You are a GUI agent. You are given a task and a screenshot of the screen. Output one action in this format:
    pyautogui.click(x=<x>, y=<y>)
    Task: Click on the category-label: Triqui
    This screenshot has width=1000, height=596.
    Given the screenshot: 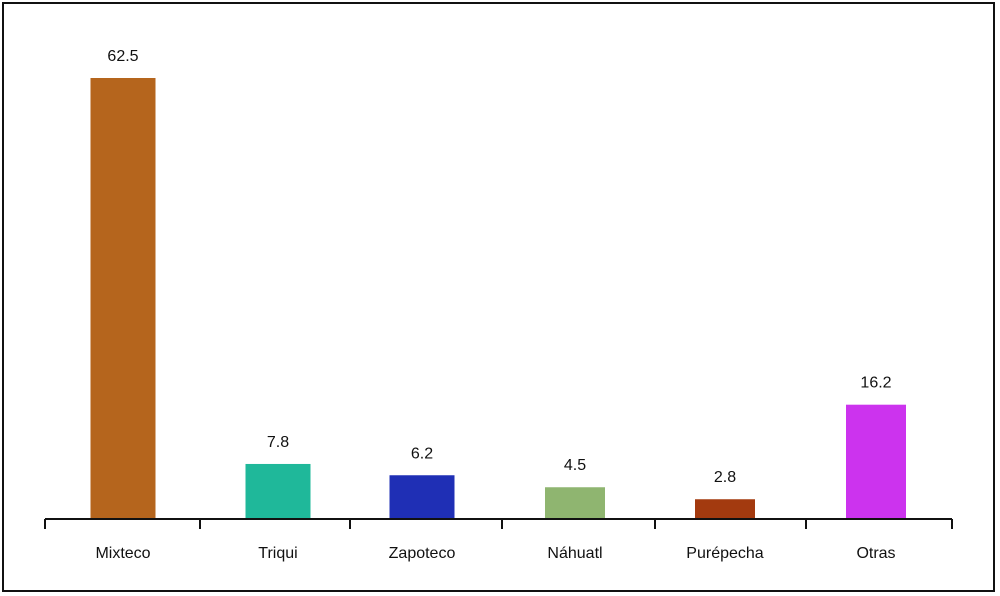 What is the action you would take?
    pyautogui.click(x=277, y=553)
    